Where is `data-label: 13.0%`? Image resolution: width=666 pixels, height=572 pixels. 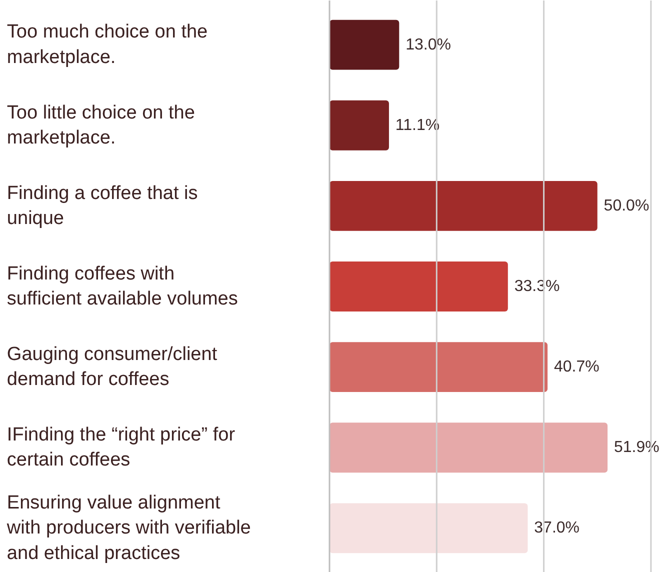
data-label: 13.0% is located at coordinates (428, 45).